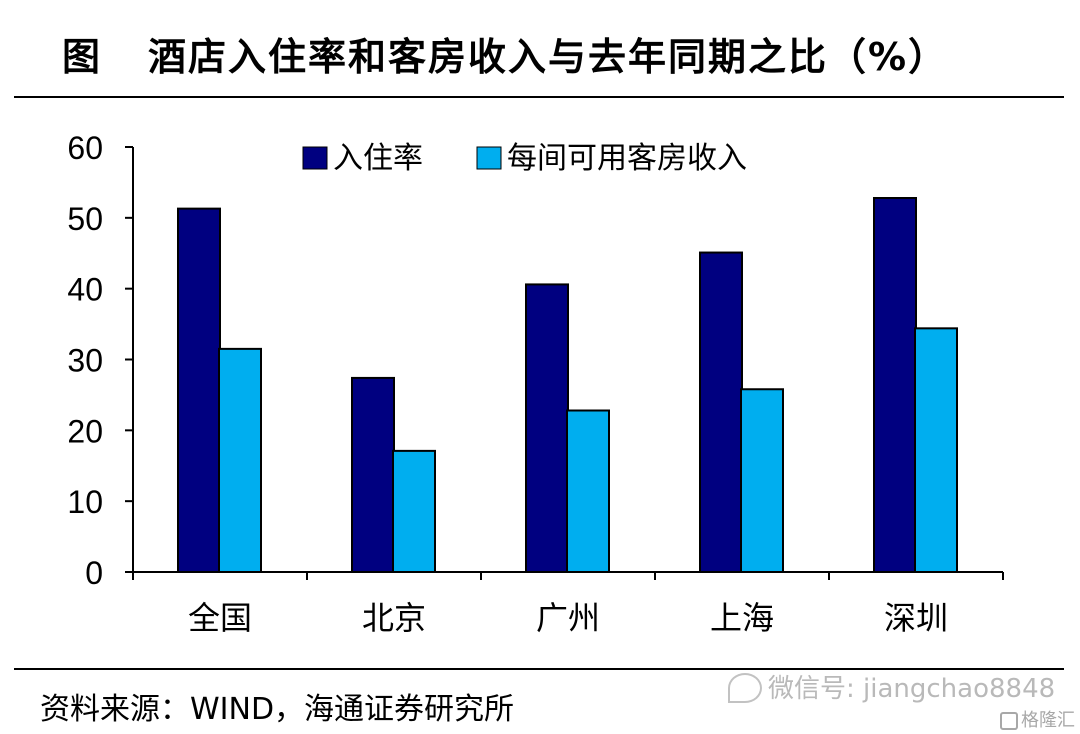 The image size is (1080, 734). What do you see at coordinates (912, 689) in the screenshot?
I see `watermark-text: 微信号: jiangchao8848` at bounding box center [912, 689].